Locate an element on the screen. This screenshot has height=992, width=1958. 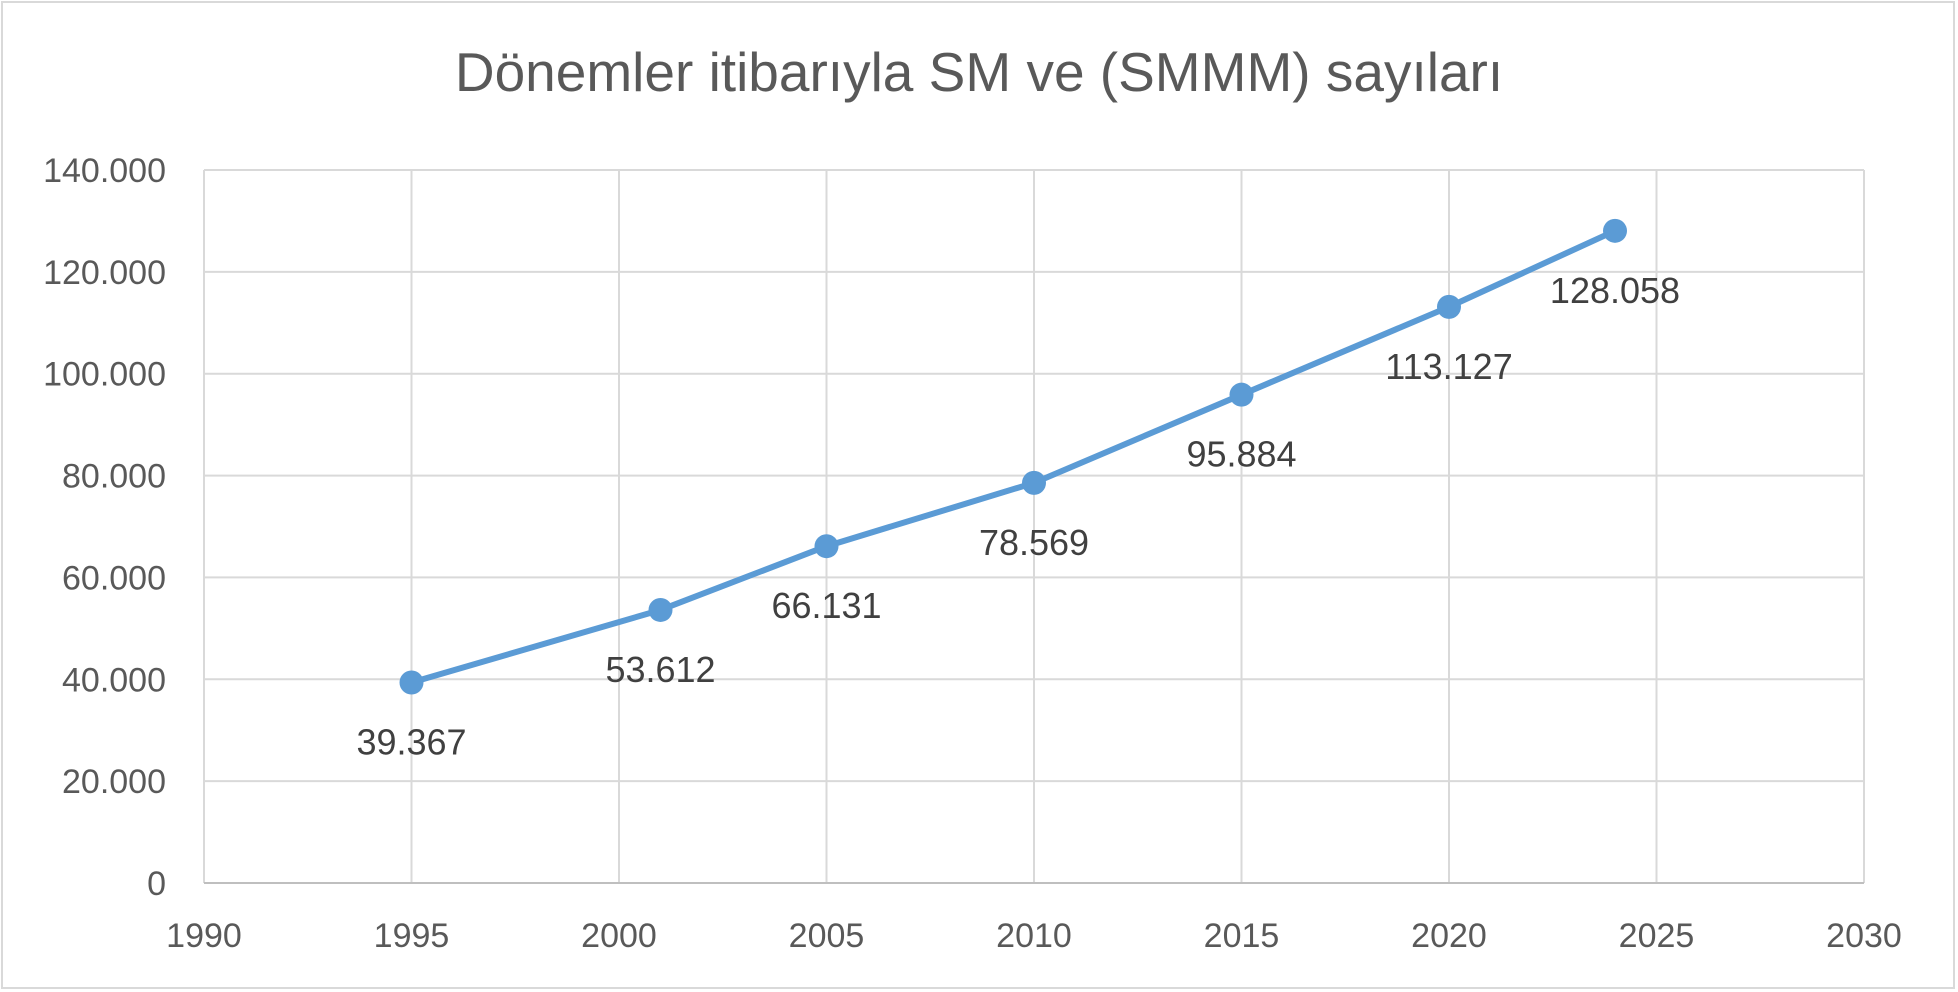
x-tick-label: 1990 is located at coordinates (204, 936).